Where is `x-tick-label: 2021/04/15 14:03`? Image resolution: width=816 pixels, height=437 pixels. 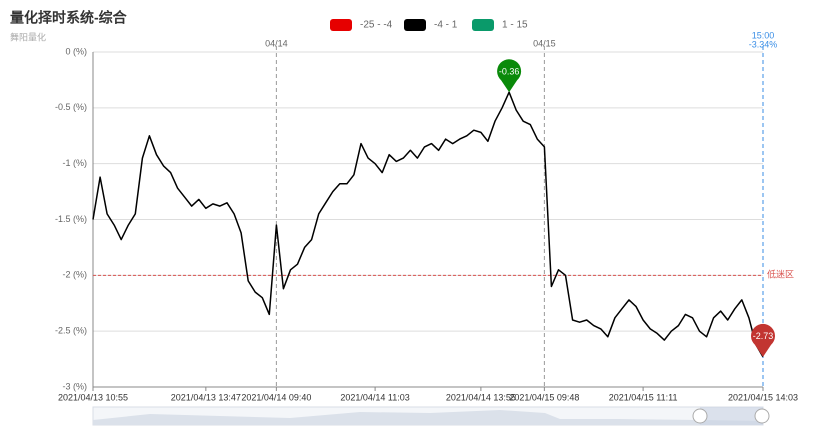 x-tick-label: 2021/04/15 14:03 is located at coordinates (763, 397).